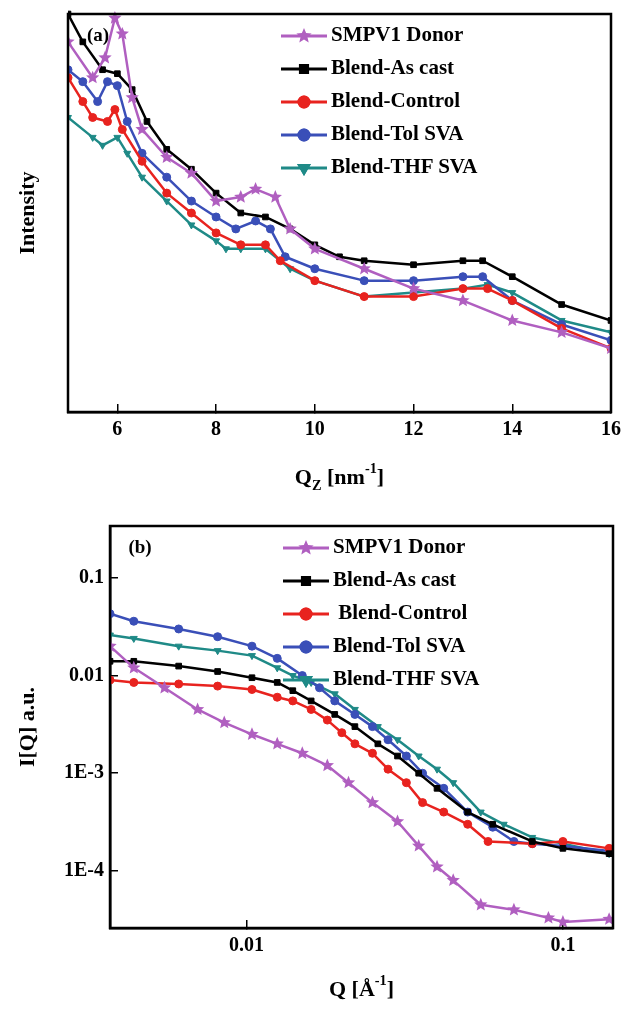 Image resolution: width=635 pixels, height=1012 pixels. What do you see at coordinates (216, 428) in the screenshot?
I see `x-tick-label: 8` at bounding box center [216, 428].